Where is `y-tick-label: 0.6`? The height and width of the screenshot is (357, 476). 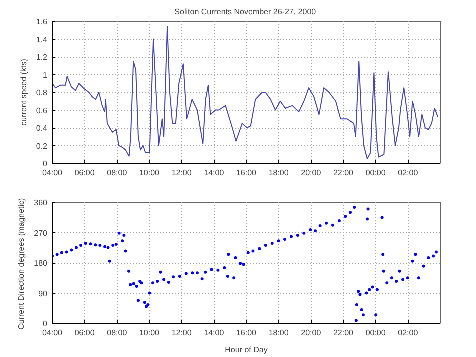
y-tick-label: 0.6 is located at coordinates (42, 111).